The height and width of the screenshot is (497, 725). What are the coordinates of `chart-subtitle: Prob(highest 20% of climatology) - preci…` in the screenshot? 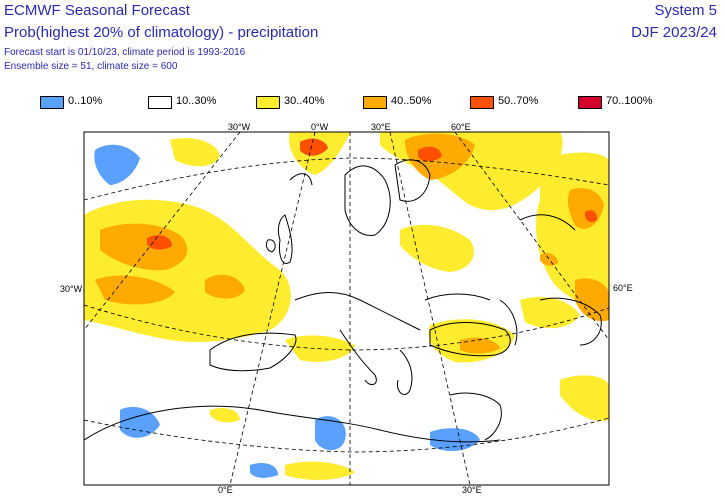 It's located at (161, 32).